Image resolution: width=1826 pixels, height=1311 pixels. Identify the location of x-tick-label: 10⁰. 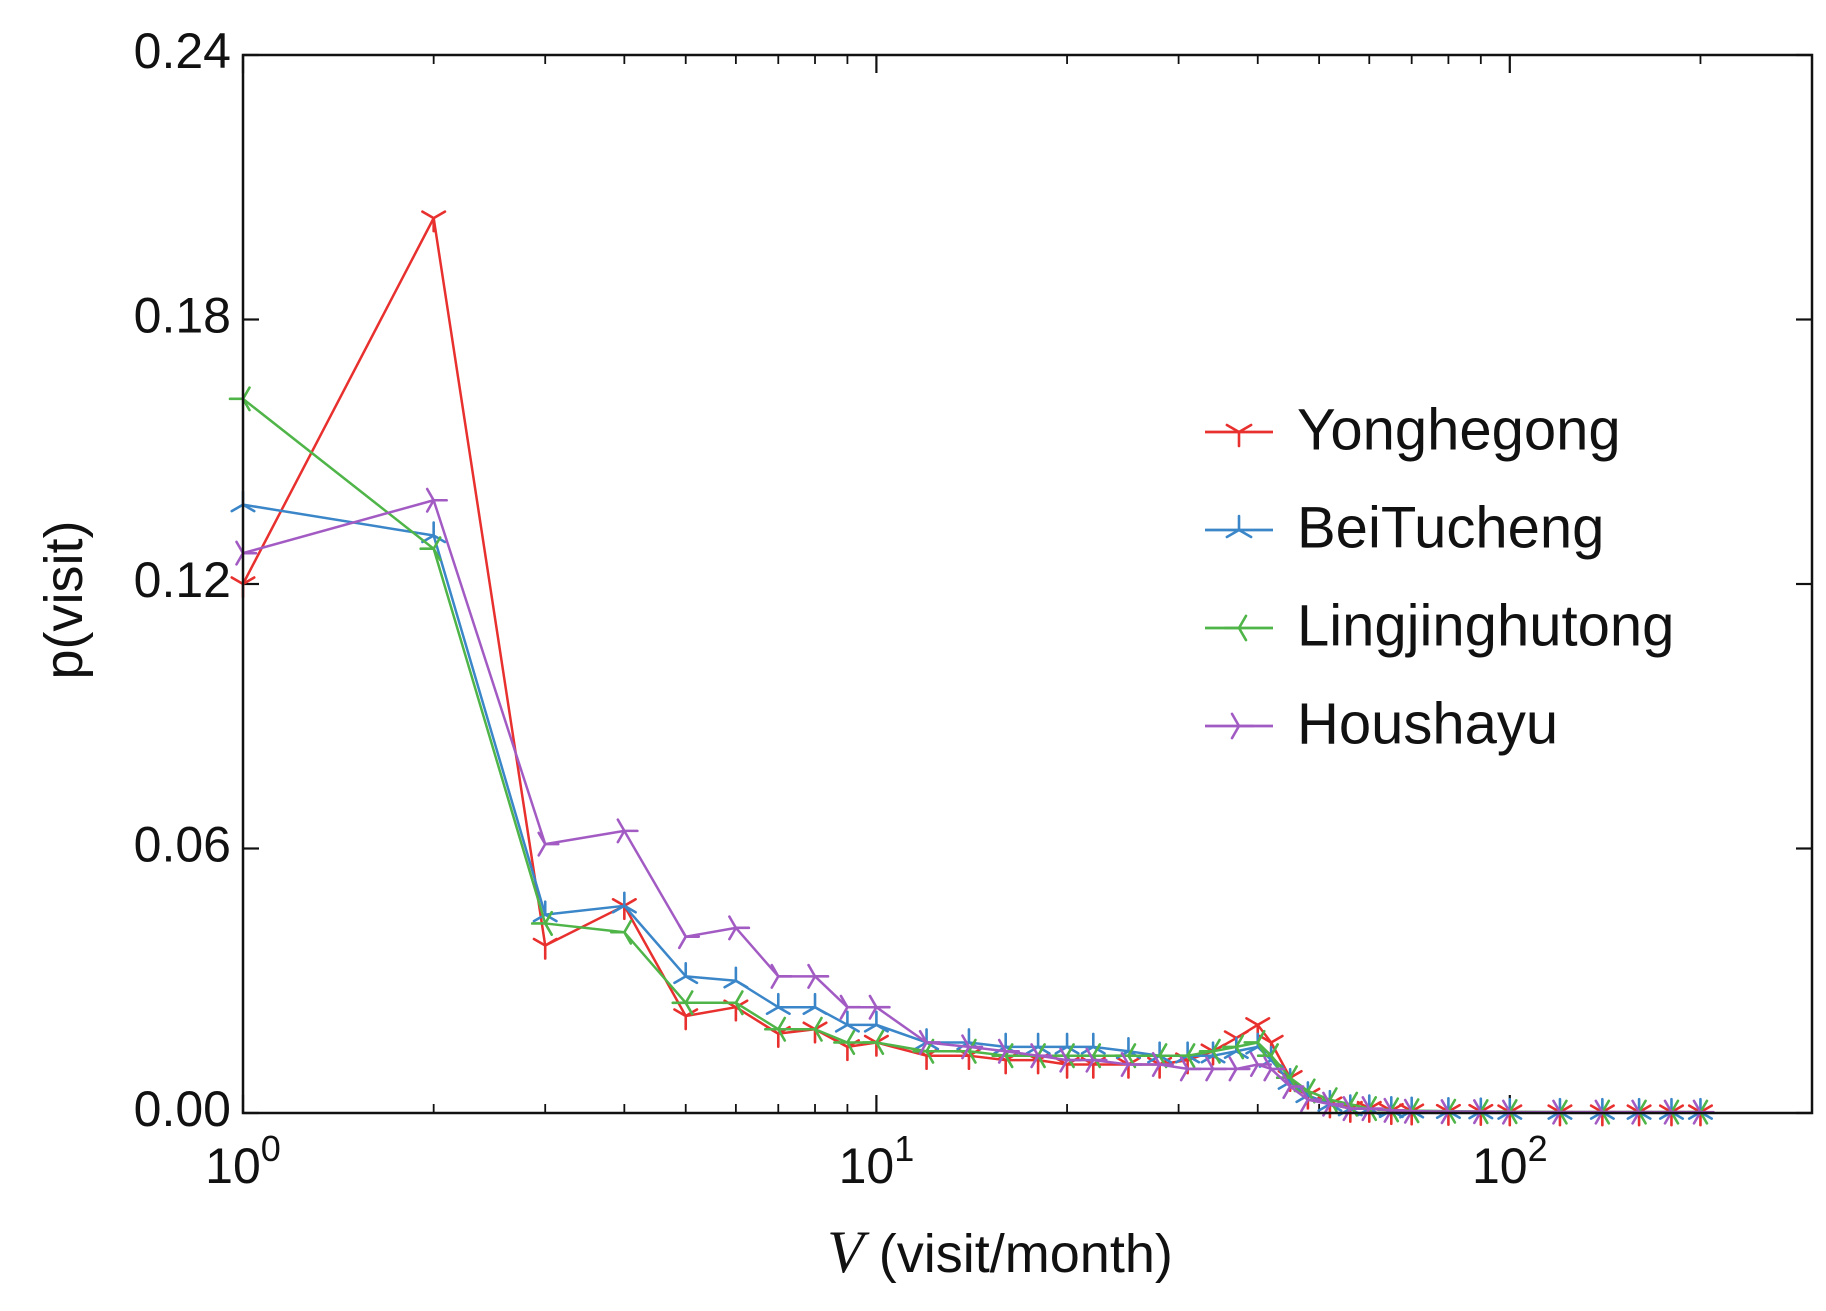
(243, 1161).